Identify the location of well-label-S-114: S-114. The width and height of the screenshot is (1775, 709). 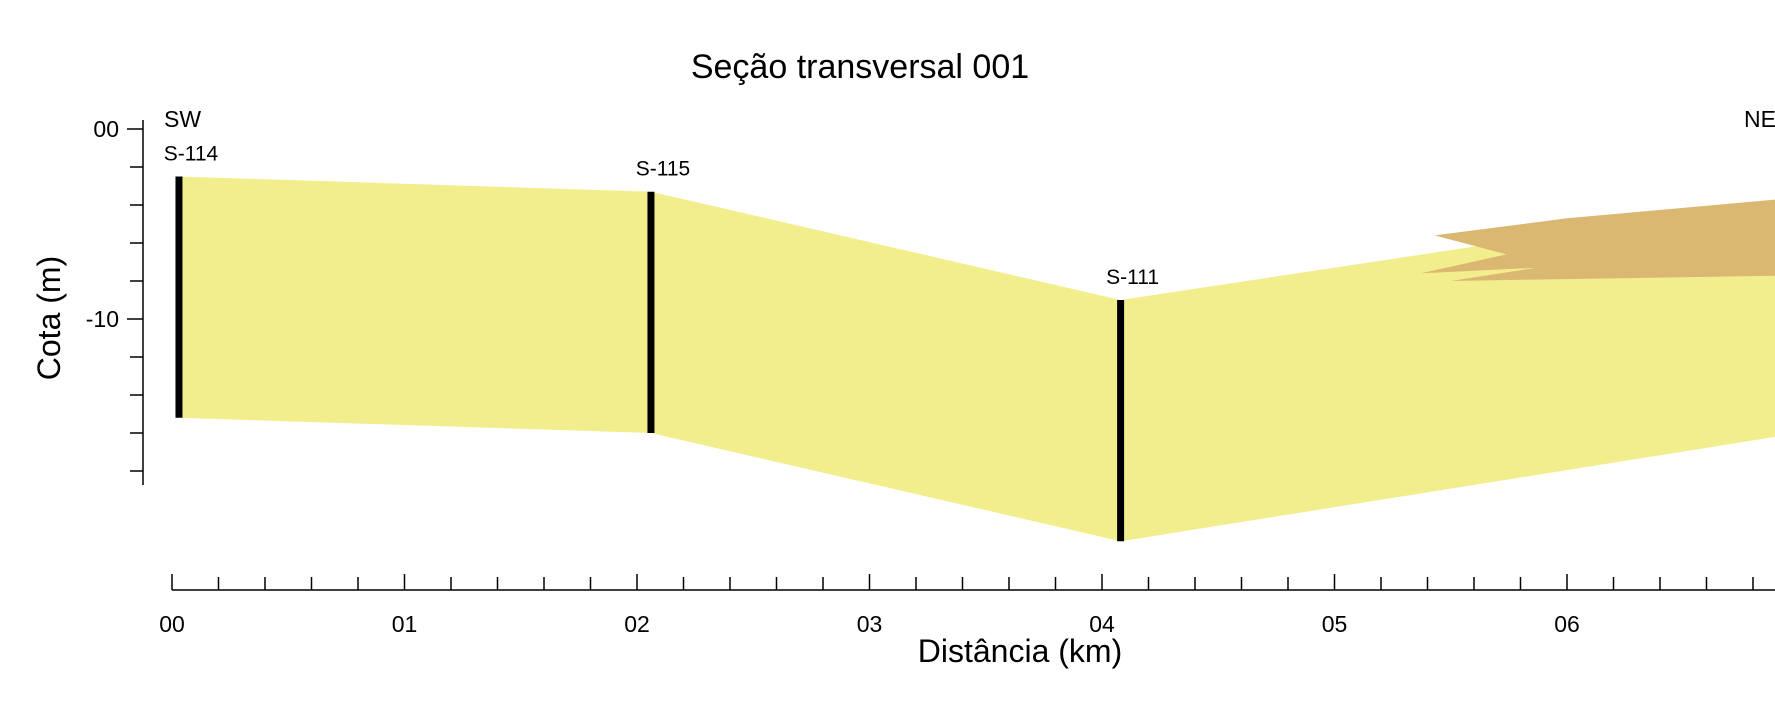
(191, 154).